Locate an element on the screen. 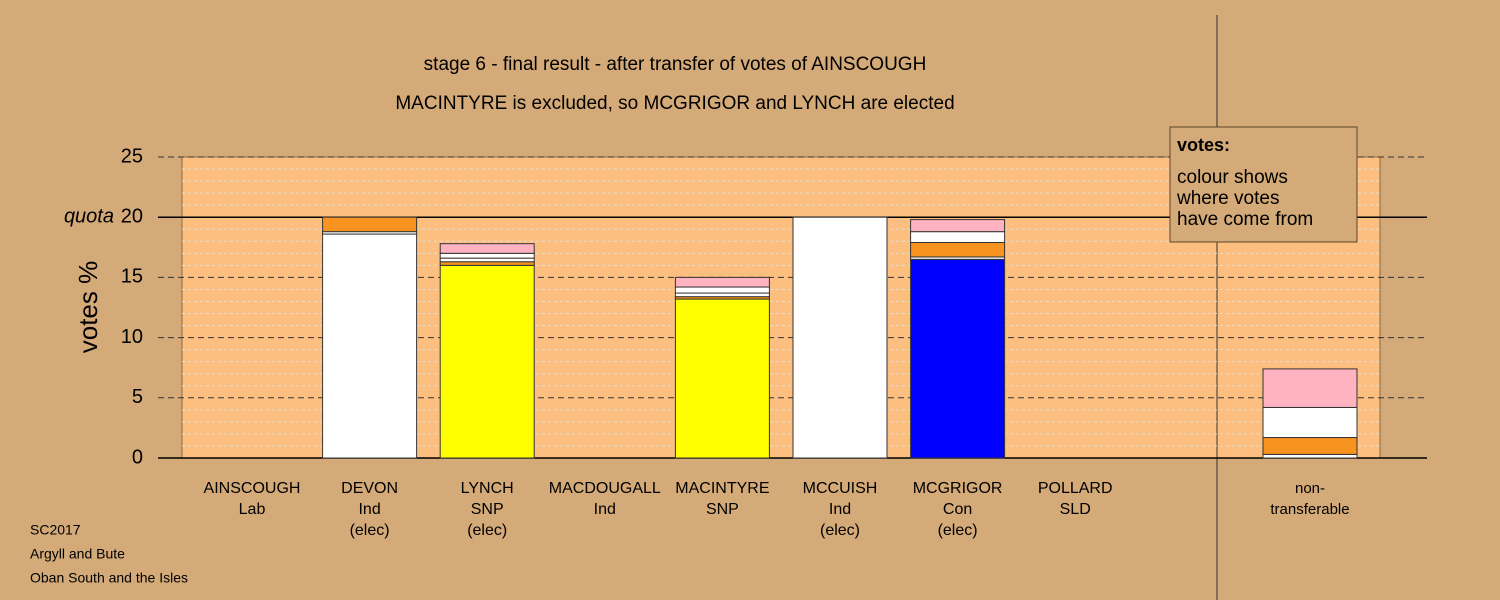 Image resolution: width=1500 pixels, height=600 pixels. y-tick-label: 5 is located at coordinates (137, 397).